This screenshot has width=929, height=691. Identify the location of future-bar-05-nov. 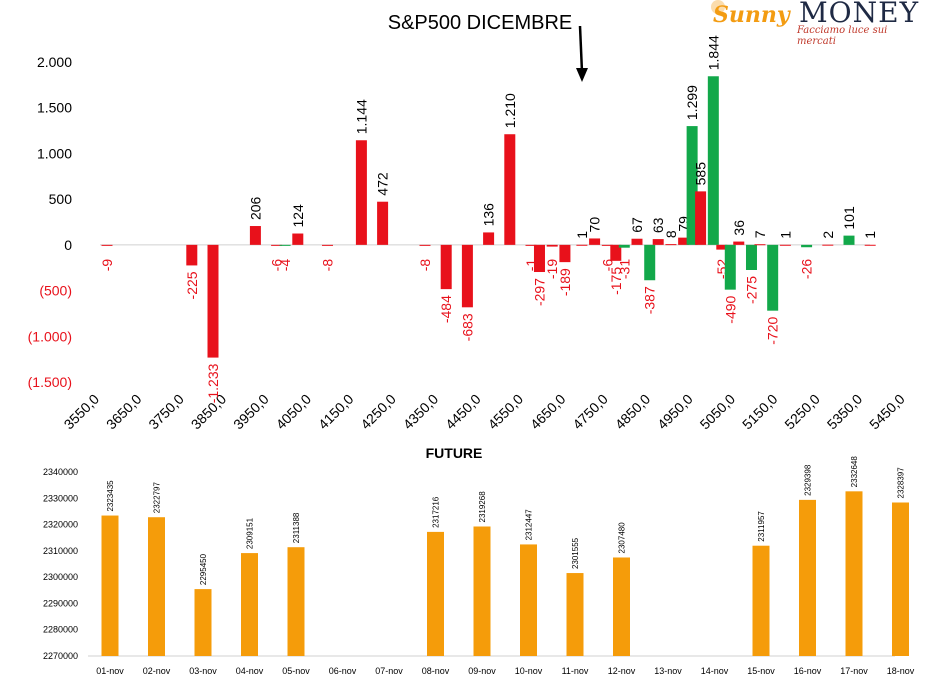
(296, 601).